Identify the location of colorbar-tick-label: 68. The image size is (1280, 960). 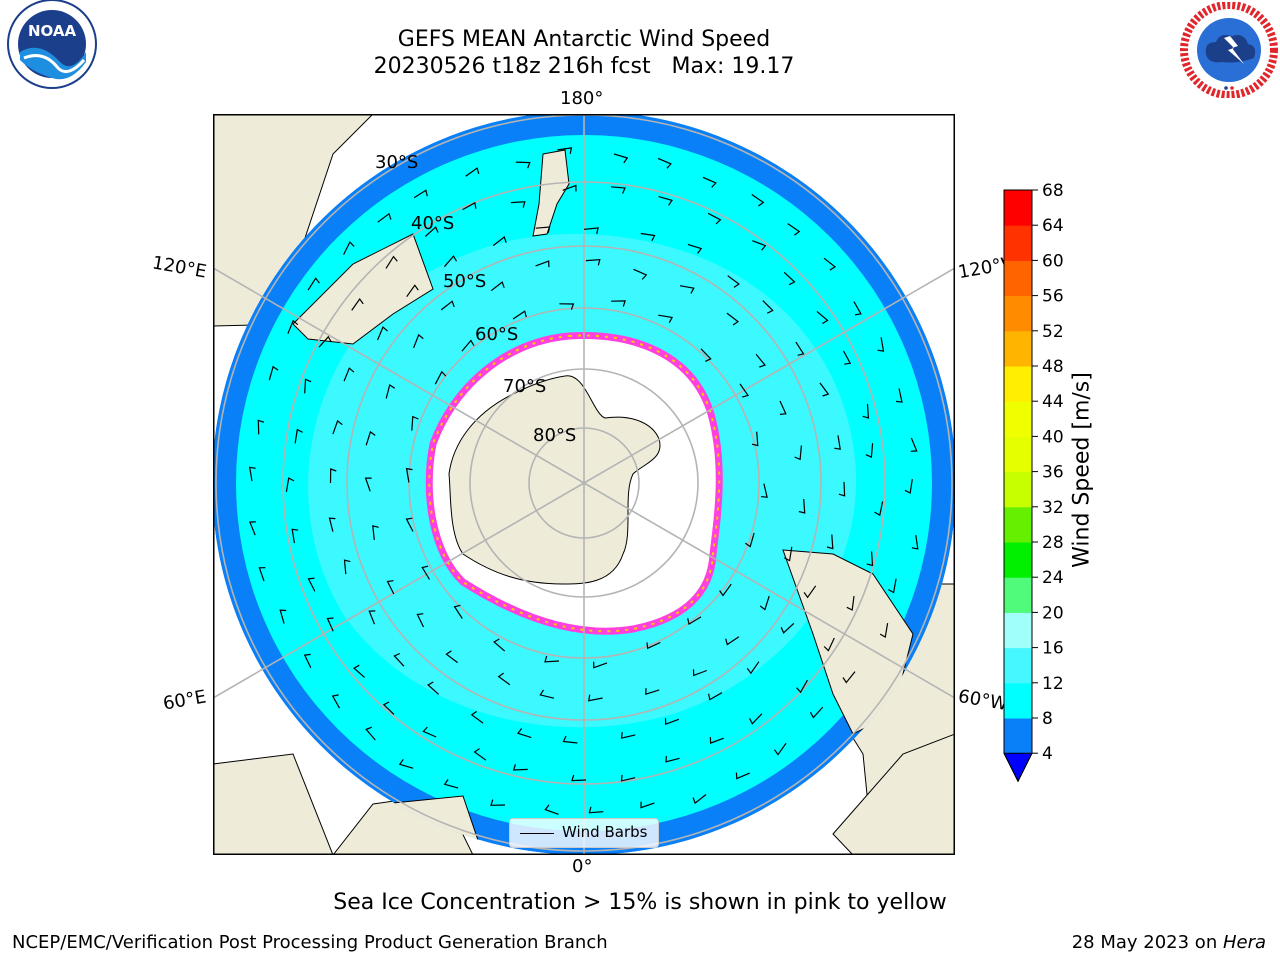
(1053, 191).